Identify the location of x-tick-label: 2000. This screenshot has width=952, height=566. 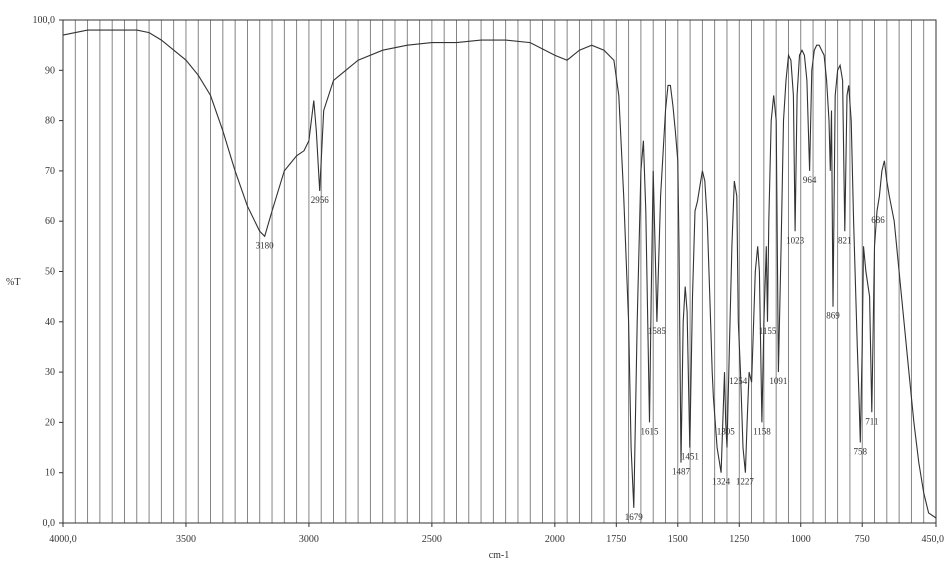
(555, 539).